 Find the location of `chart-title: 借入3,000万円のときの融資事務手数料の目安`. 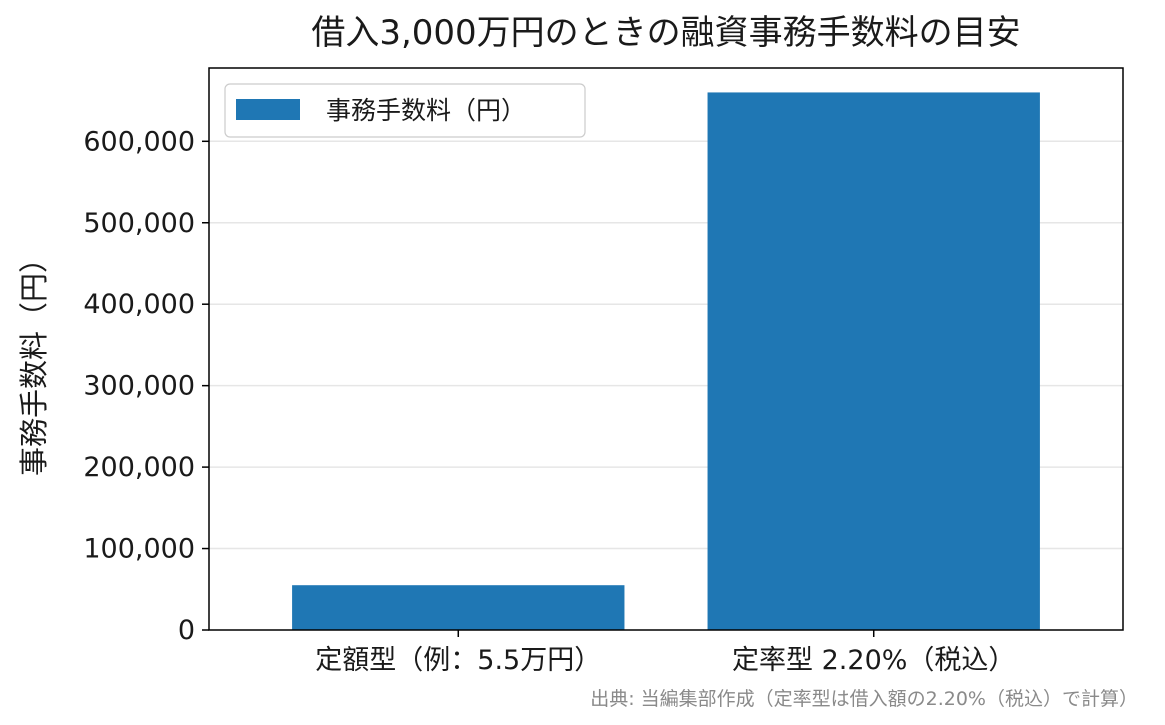

chart-title: 借入3,000万円のときの融資事務手数料の目安 is located at coordinates (665, 33).